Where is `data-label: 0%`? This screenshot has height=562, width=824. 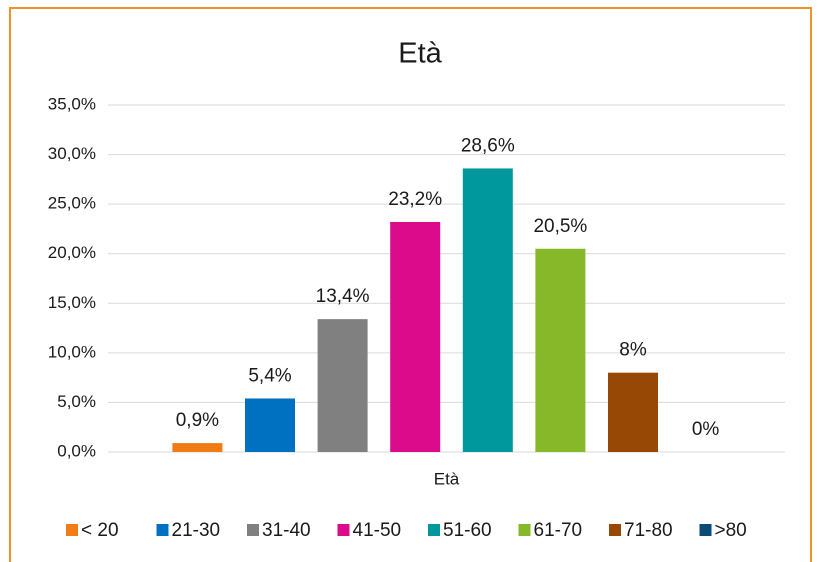 data-label: 0% is located at coordinates (706, 429).